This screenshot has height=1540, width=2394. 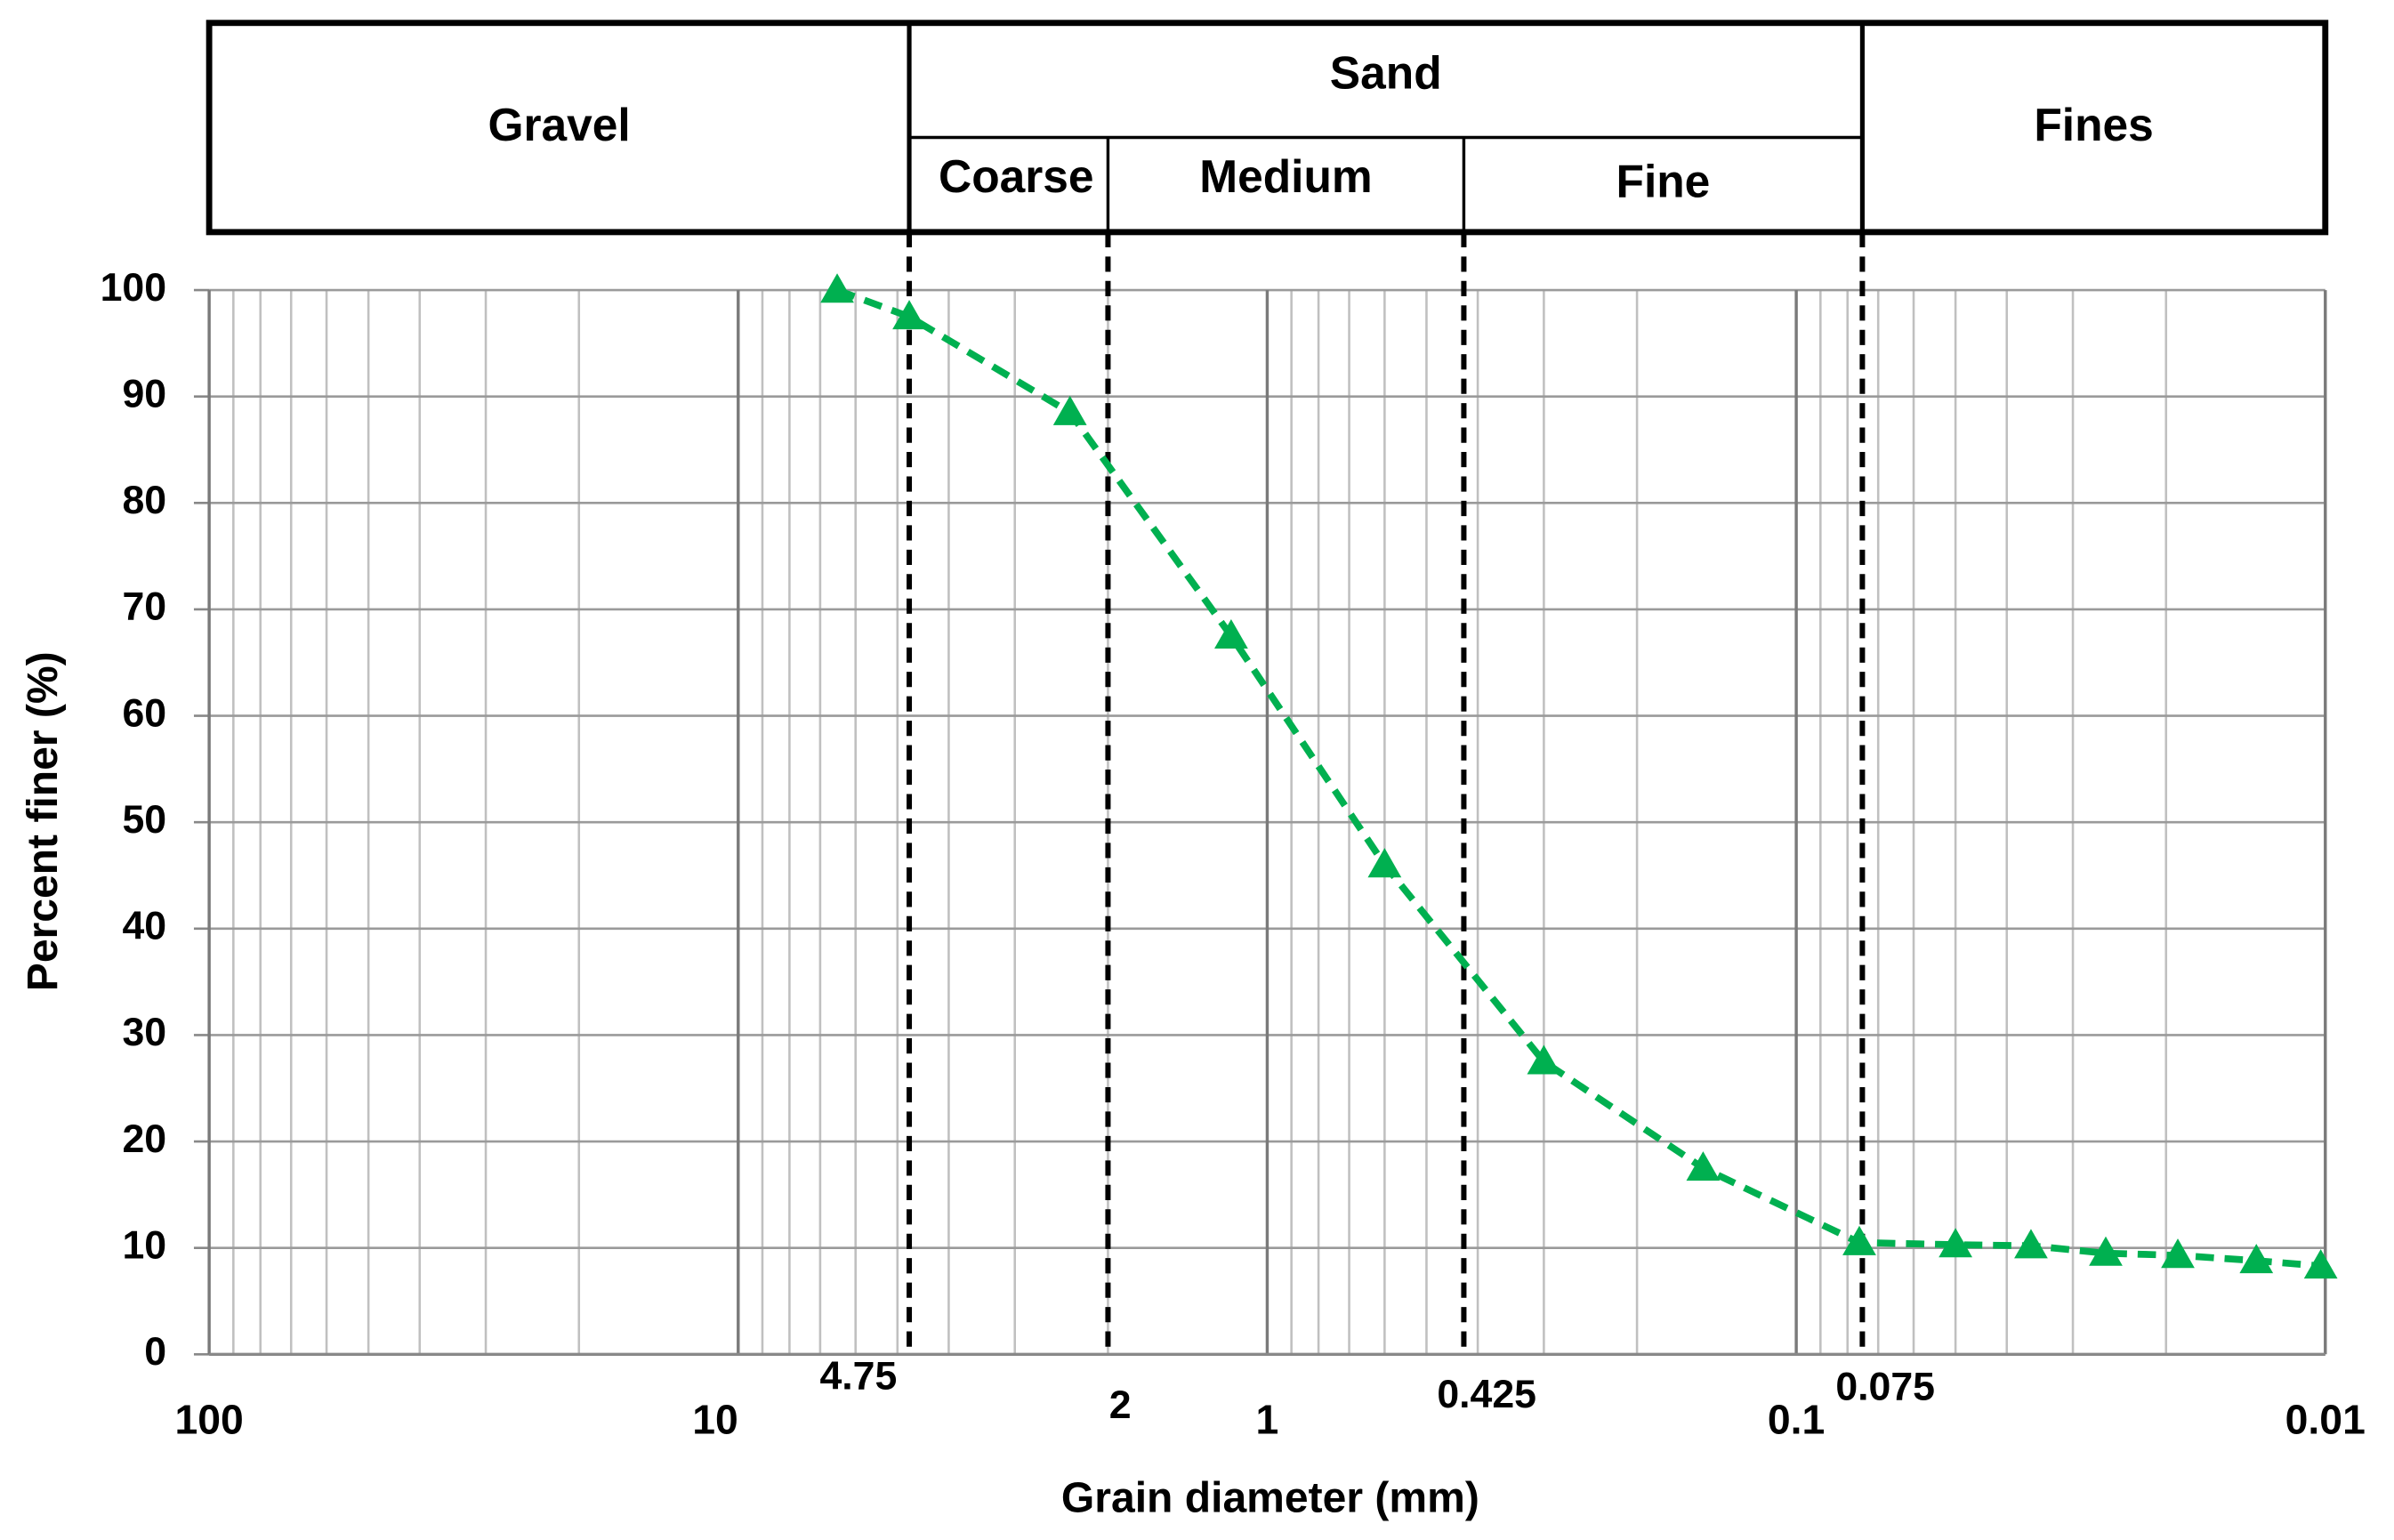 What do you see at coordinates (1267, 1420) in the screenshot?
I see `x-tick-label: 1` at bounding box center [1267, 1420].